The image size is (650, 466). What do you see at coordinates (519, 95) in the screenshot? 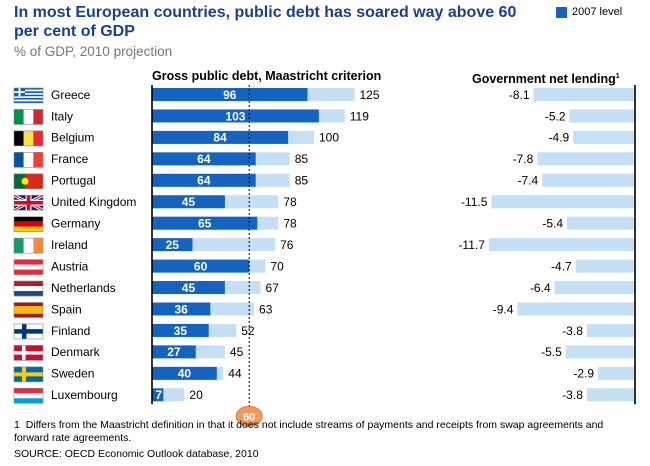
I see `data-label-lending: -8.1` at bounding box center [519, 95].